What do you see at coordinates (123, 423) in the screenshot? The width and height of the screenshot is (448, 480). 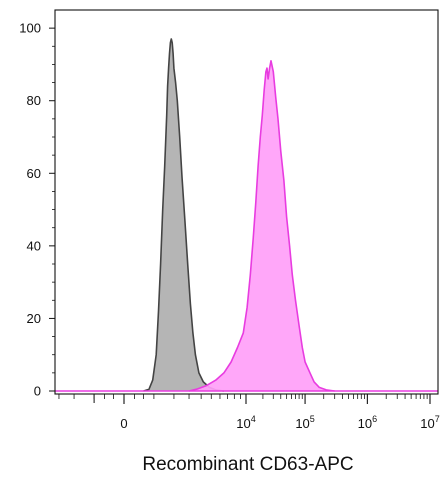 I see `x-tick-label: 0` at bounding box center [123, 423].